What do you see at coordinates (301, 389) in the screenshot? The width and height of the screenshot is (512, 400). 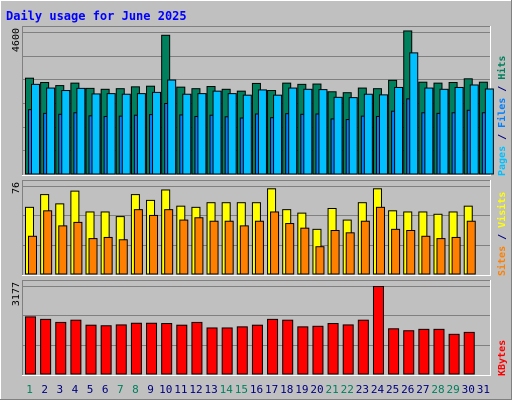 I see `x-tick-label-day-19: 19` at bounding box center [301, 389].